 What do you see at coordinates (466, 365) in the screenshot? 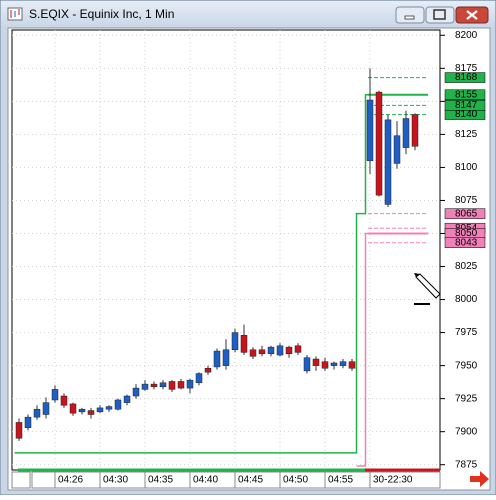
I see `y-tick-label: 7950` at bounding box center [466, 365].